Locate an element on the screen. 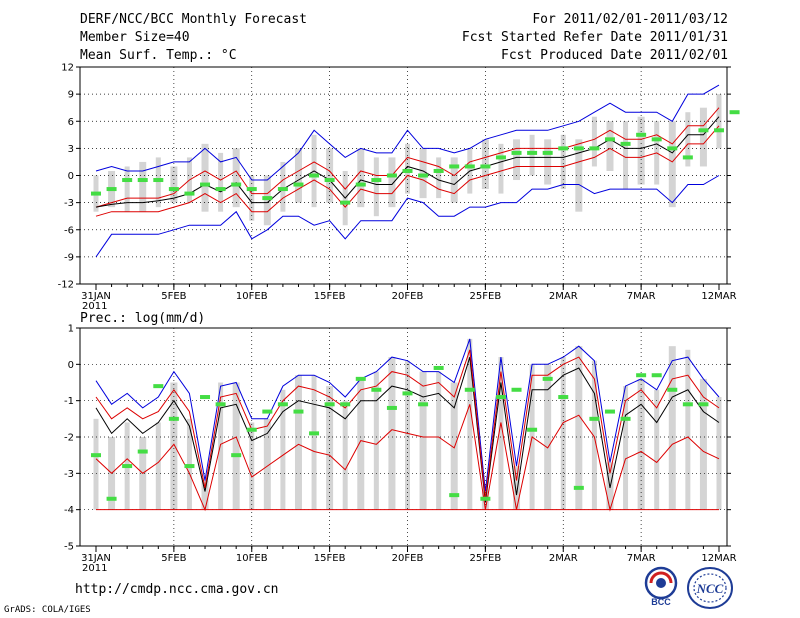 The width and height of the screenshot is (800, 618). ensemble-max-line is located at coordinates (407, 132).